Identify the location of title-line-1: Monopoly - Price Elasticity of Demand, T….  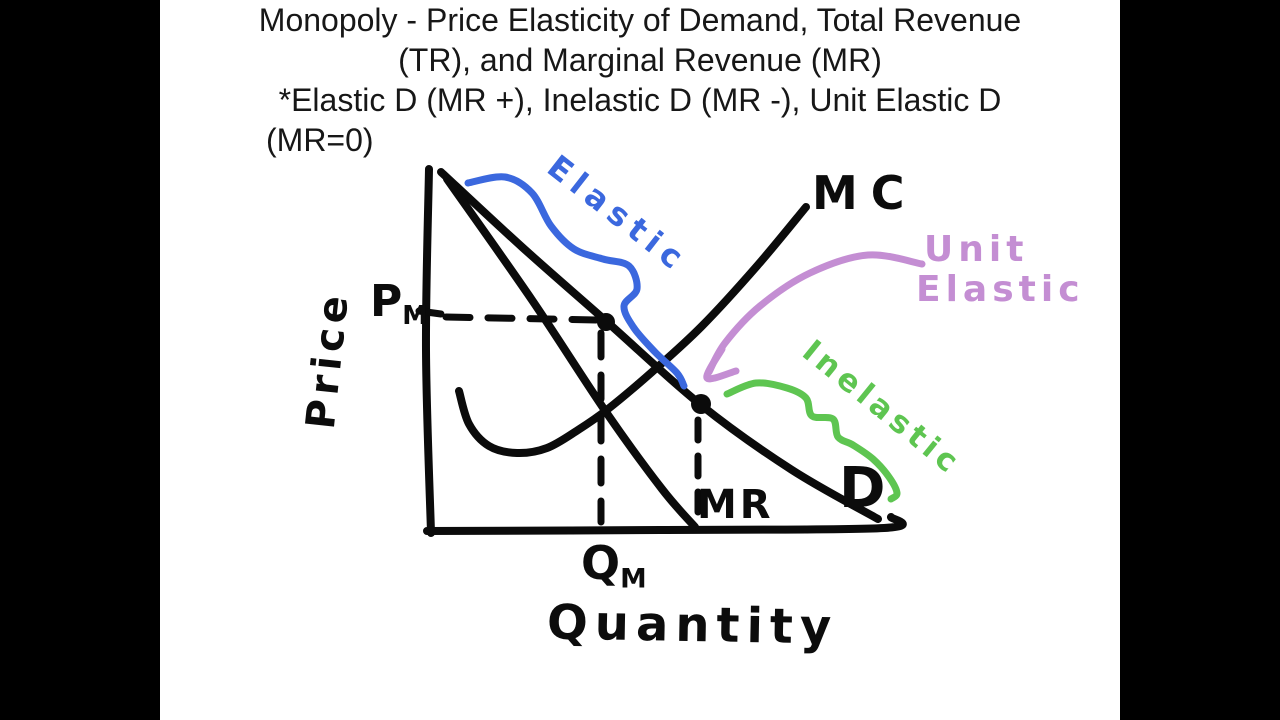
(640, 20).